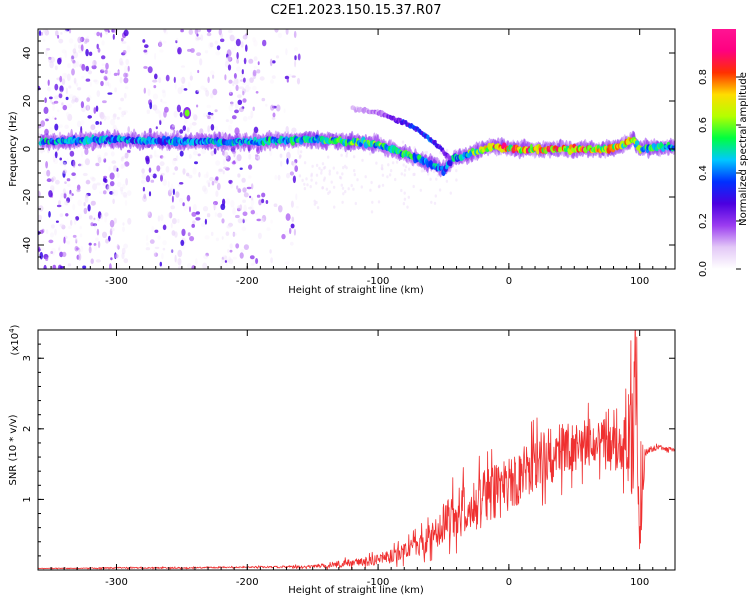  What do you see at coordinates (15, 326) in the screenshot?
I see `snr-y-multiplier-close: )` at bounding box center [15, 326].